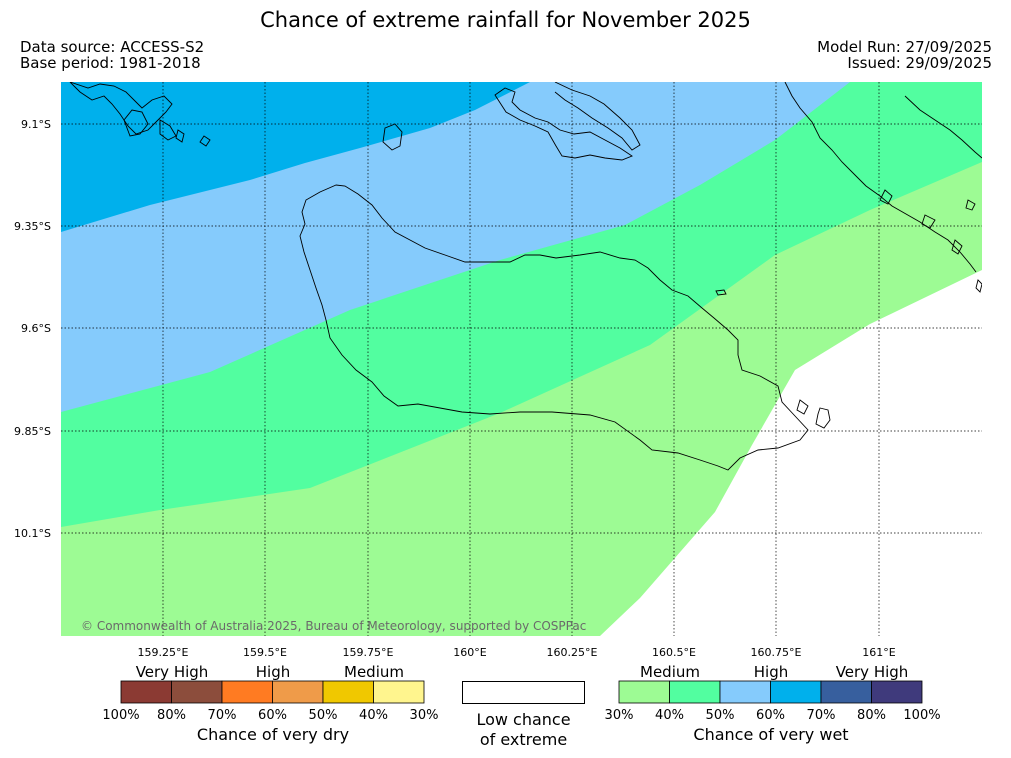  Describe the element at coordinates (921, 715) in the screenshot. I see `wet-tick-label: 100%` at that location.